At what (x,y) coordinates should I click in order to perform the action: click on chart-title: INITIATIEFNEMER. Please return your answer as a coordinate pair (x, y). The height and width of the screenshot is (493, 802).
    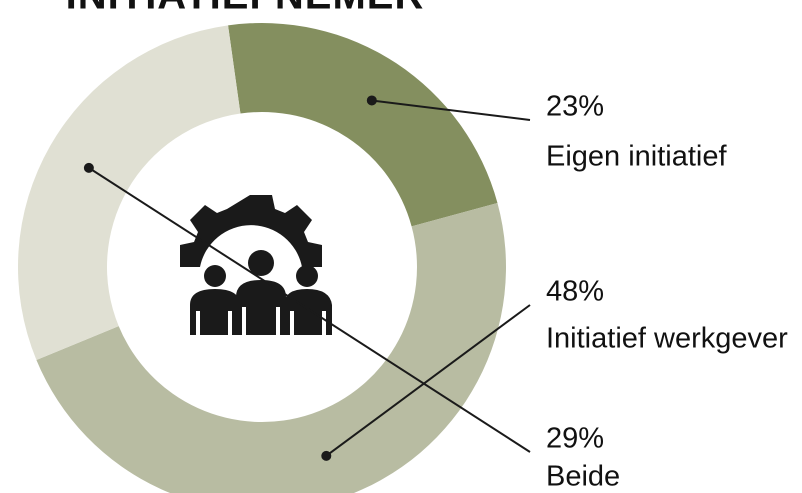
    Looking at the image, I should click on (245, 9).